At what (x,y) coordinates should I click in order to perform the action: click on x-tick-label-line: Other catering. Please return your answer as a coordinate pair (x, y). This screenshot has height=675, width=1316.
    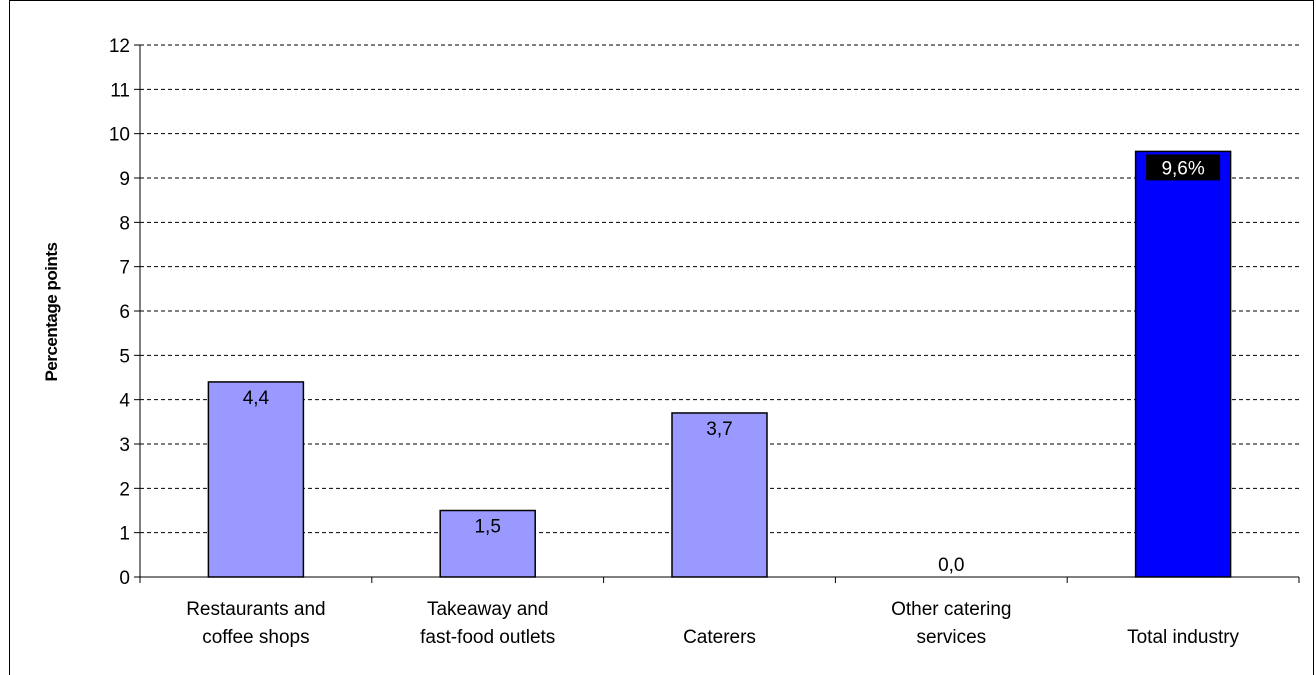
    Looking at the image, I should click on (951, 609).